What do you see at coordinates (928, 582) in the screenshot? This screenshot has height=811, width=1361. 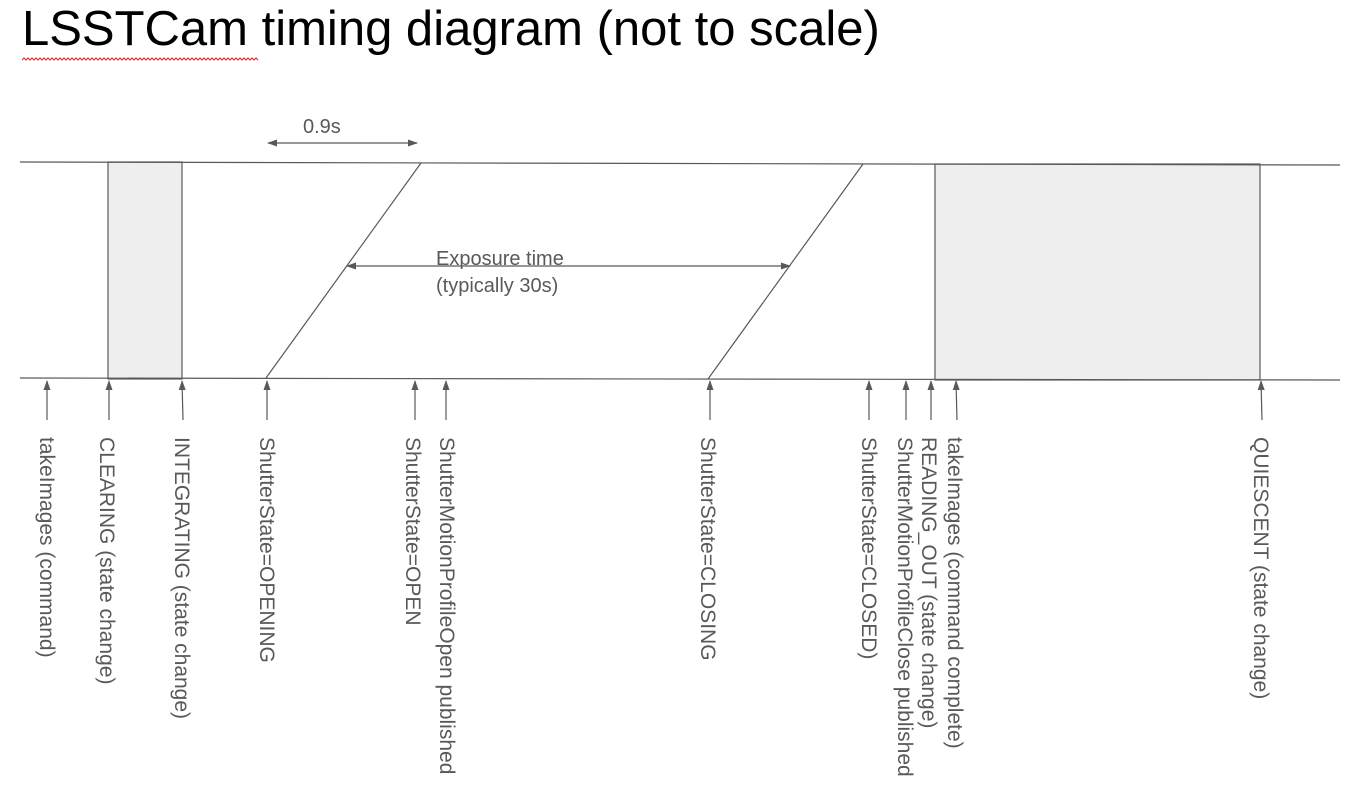 I see `event-label-reading-out: READING_OUT (state change)` at bounding box center [928, 582].